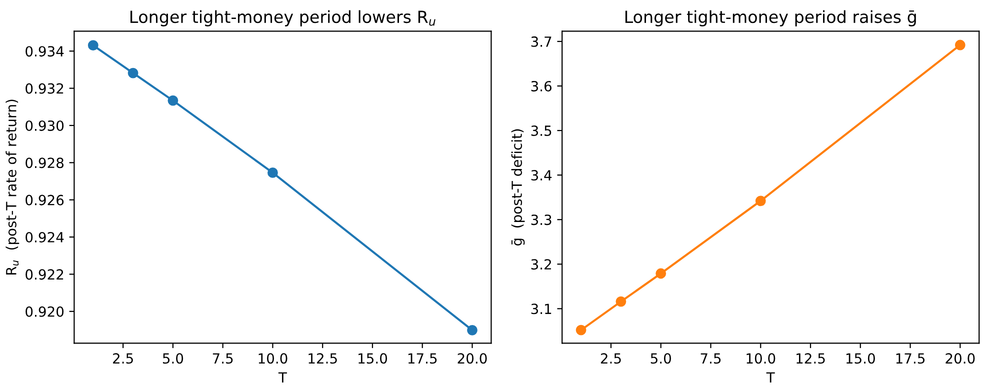 Image resolution: width=989 pixels, height=390 pixels. I want to click on y-tick-label: 3.7, so click(541, 41).